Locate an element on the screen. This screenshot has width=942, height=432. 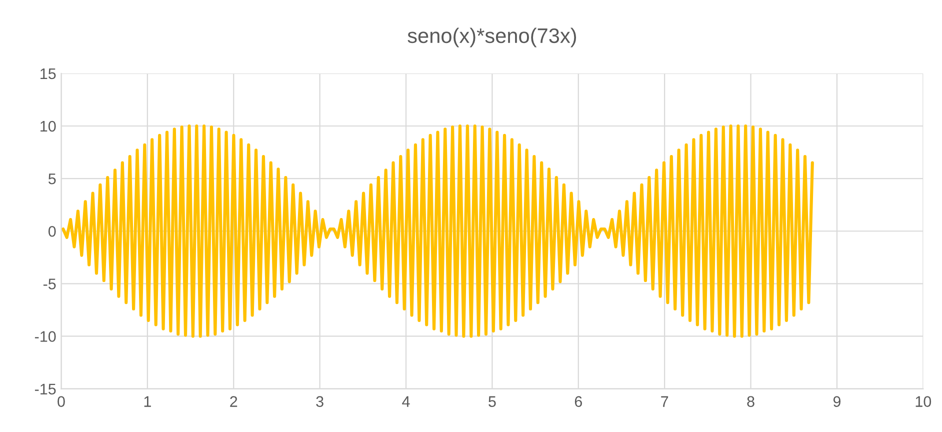
x-tick-label: 6 is located at coordinates (578, 401).